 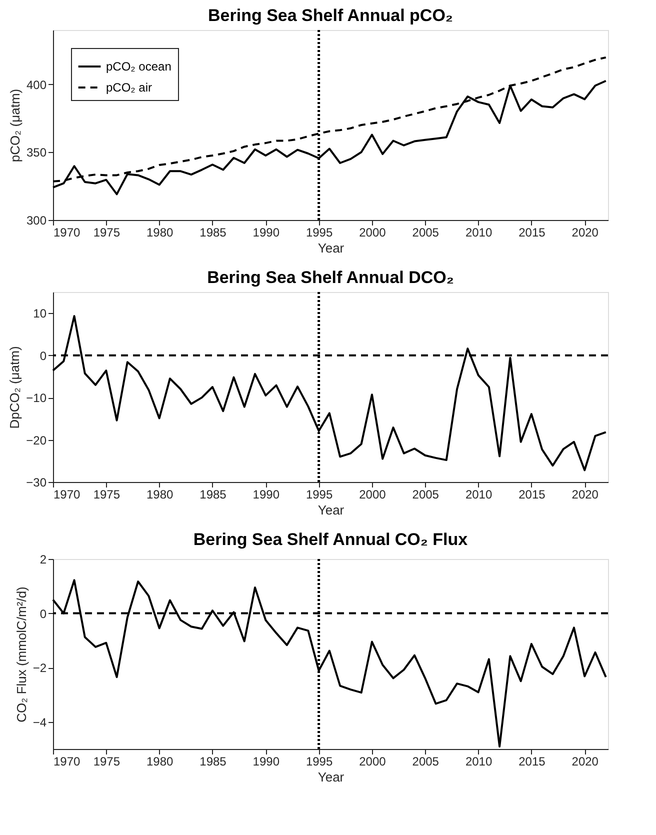 I want to click on chart-title: Bering Sea Shelf Annual CO₂ Flux, so click(x=330, y=539).